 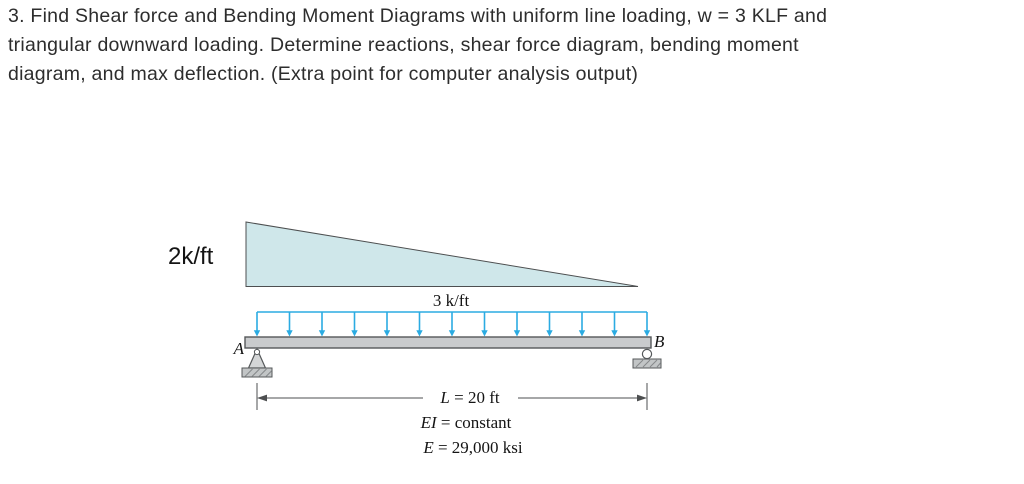 I want to click on pin-ground-hatch, so click(x=258, y=372).